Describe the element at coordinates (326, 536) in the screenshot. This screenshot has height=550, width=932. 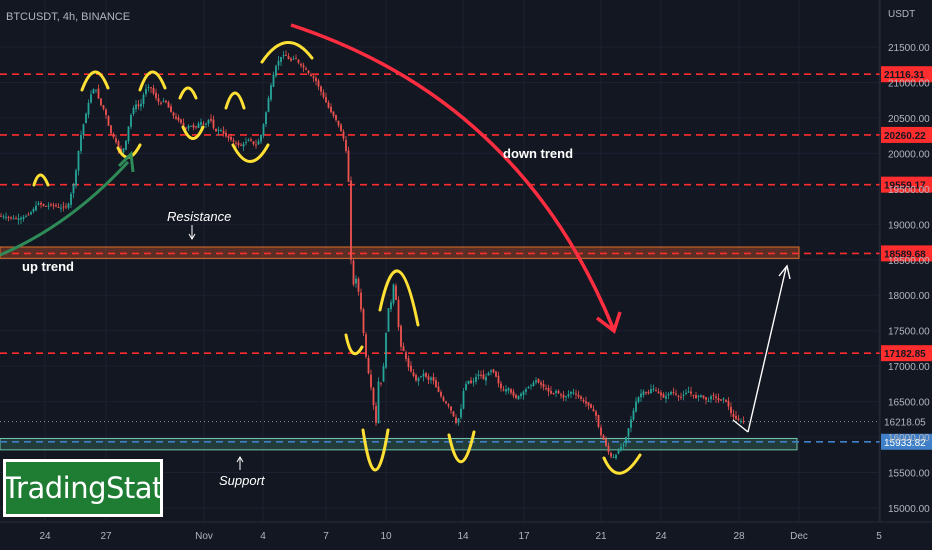
I see `time-tick-label: 7` at that location.